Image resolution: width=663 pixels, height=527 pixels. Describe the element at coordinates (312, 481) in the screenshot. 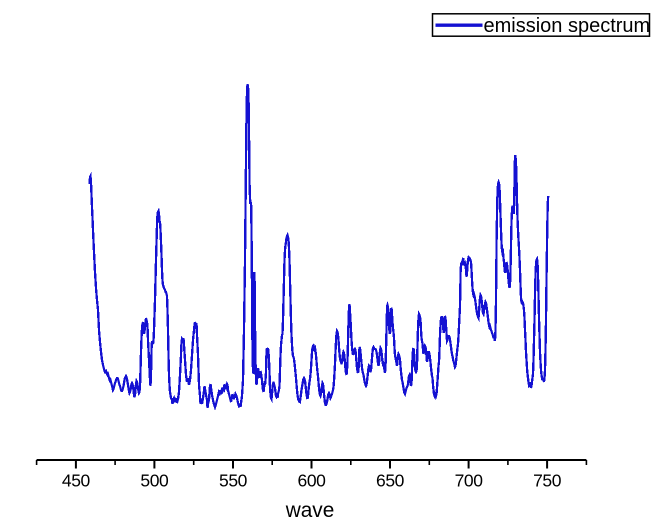

I see `svg-text: 600` at that location.